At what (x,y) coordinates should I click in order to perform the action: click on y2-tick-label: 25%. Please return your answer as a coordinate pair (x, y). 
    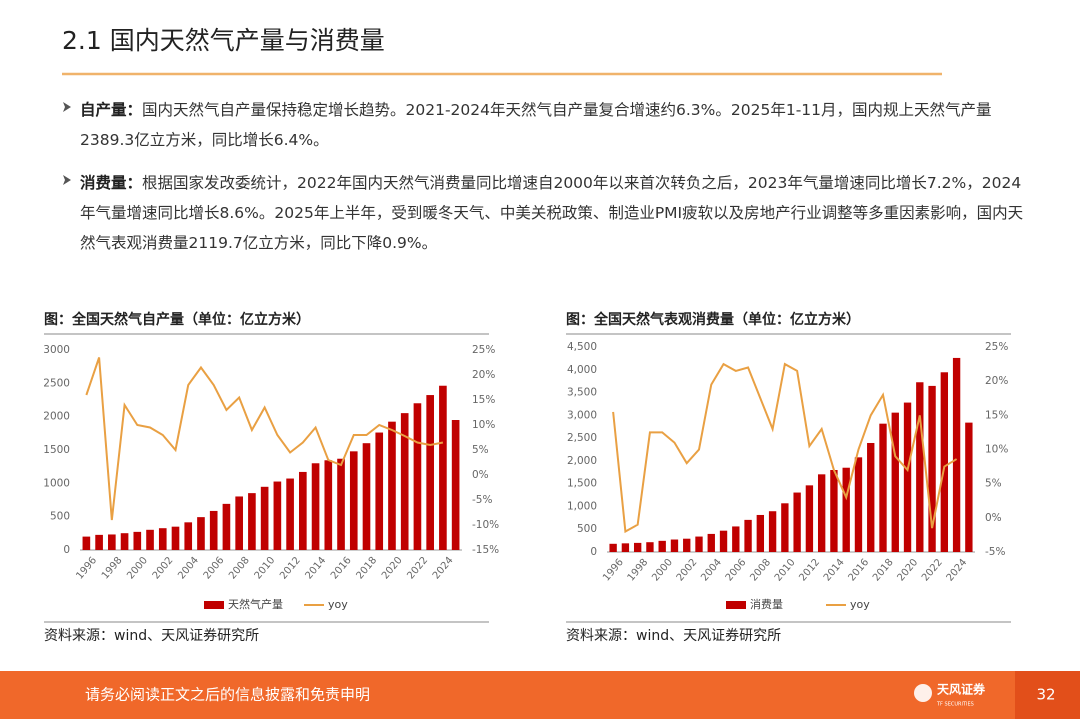
    Looking at the image, I should click on (996, 347).